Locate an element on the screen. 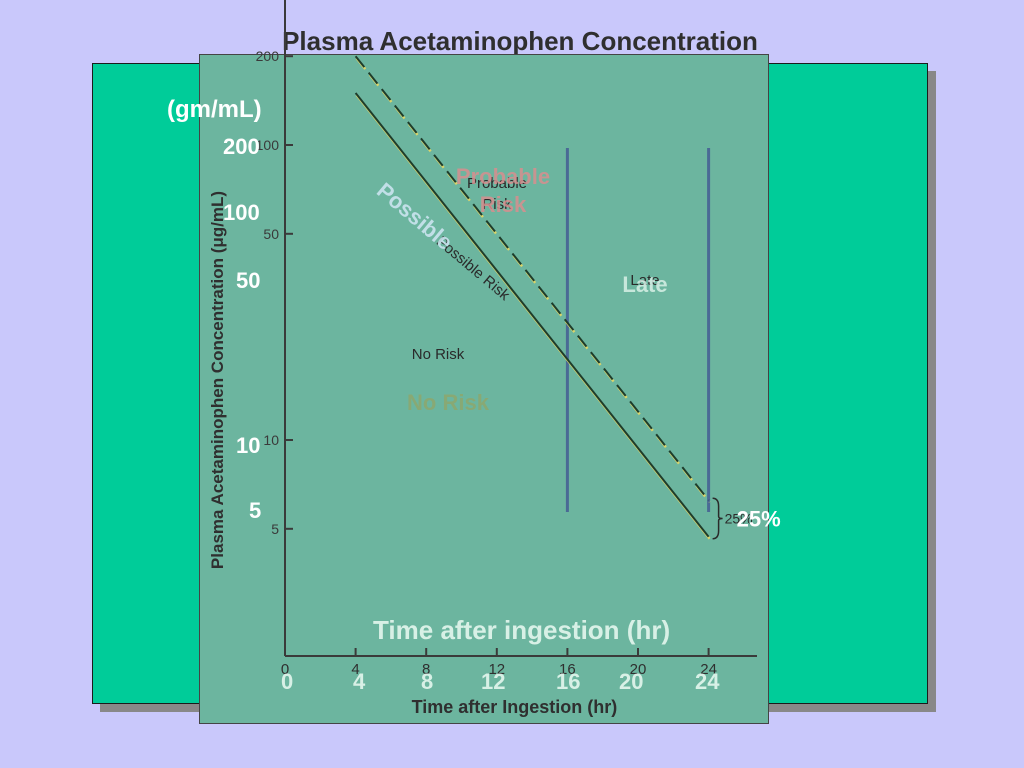 The image size is (1024, 768). region-label-late: Late is located at coordinates (644, 280).